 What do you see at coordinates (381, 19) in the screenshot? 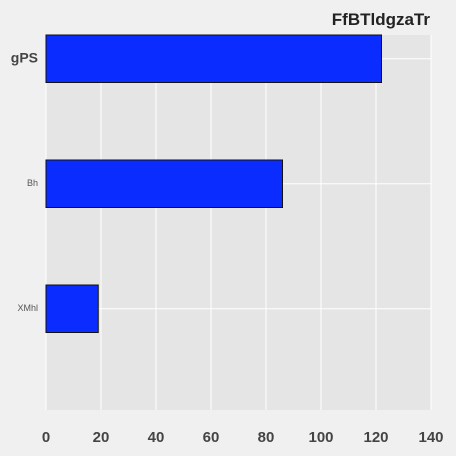
I see `chart-title: FfBTldgzaTr` at bounding box center [381, 19].